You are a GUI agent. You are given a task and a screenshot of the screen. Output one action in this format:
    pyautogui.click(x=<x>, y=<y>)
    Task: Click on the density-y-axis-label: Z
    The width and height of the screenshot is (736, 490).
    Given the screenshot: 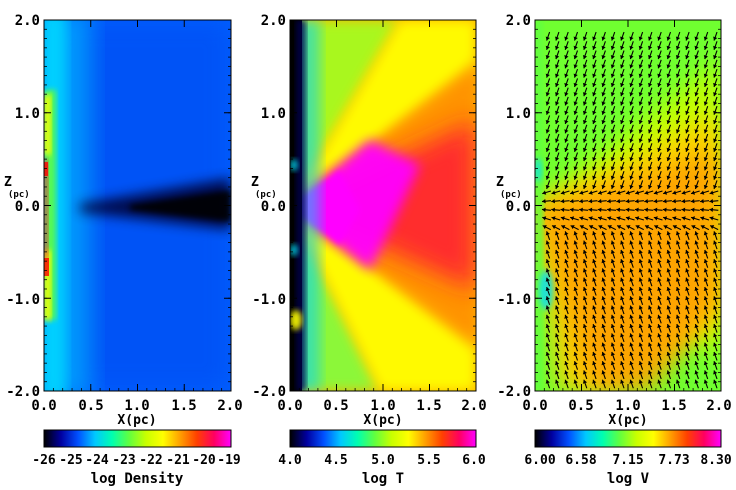 What is the action you would take?
    pyautogui.click(x=8, y=182)
    